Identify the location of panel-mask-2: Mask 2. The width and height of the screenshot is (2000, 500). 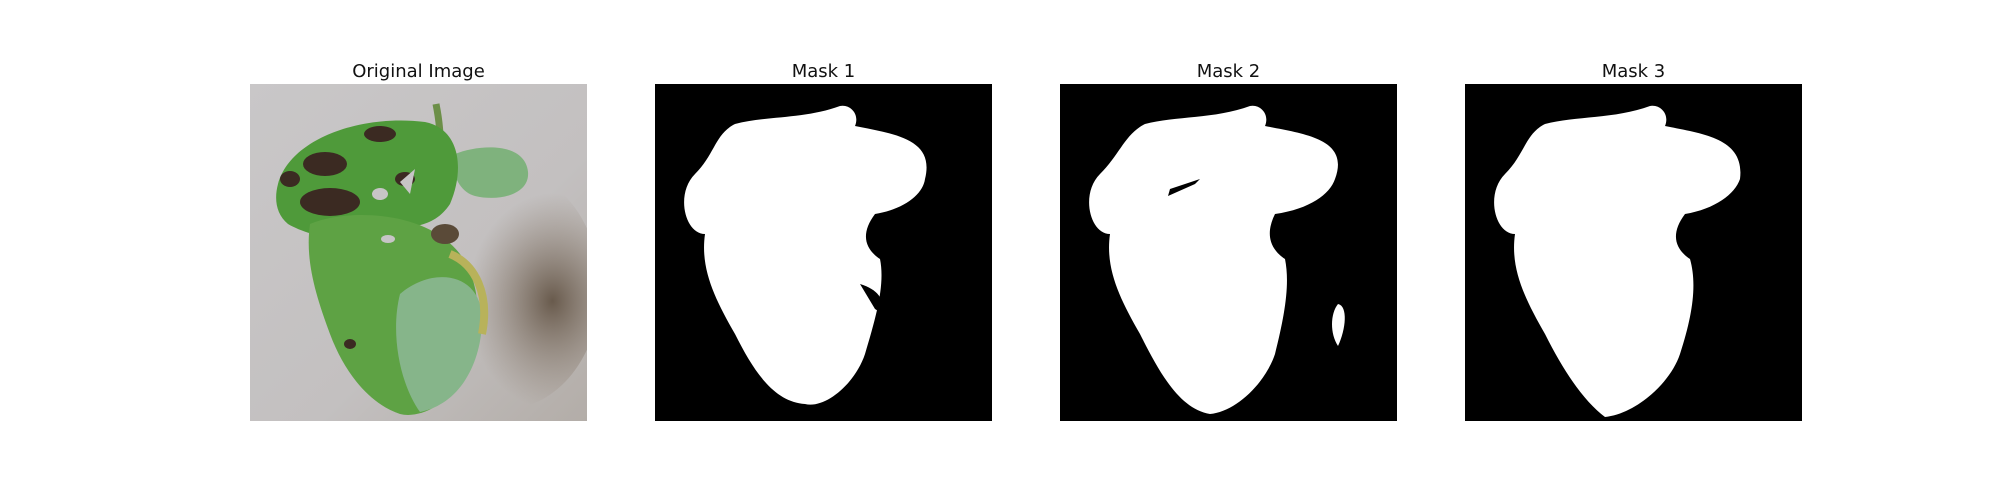
(1228, 240).